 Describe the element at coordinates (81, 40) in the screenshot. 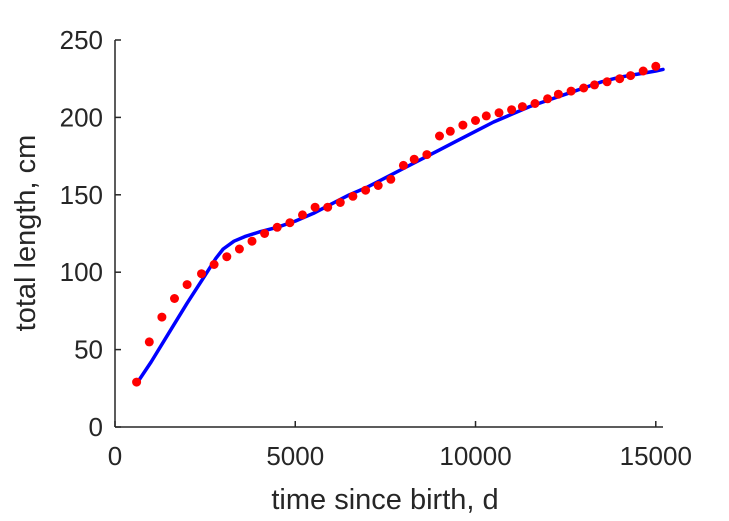

I see `y-tick-label: 250` at that location.